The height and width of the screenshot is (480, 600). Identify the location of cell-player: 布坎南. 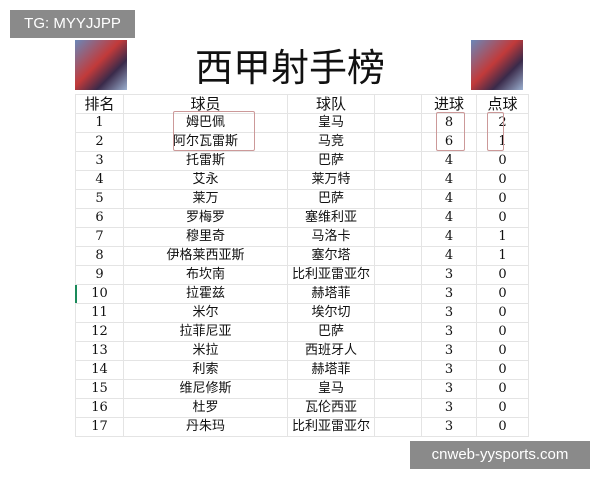
(205, 275).